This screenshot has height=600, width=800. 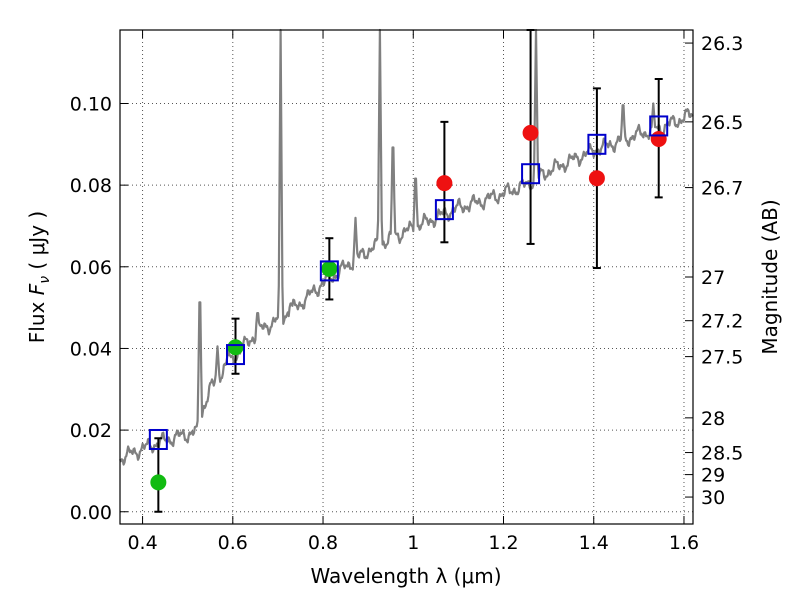 What do you see at coordinates (91, 431) in the screenshot?
I see `y-tick-label: 0.02` at bounding box center [91, 431].